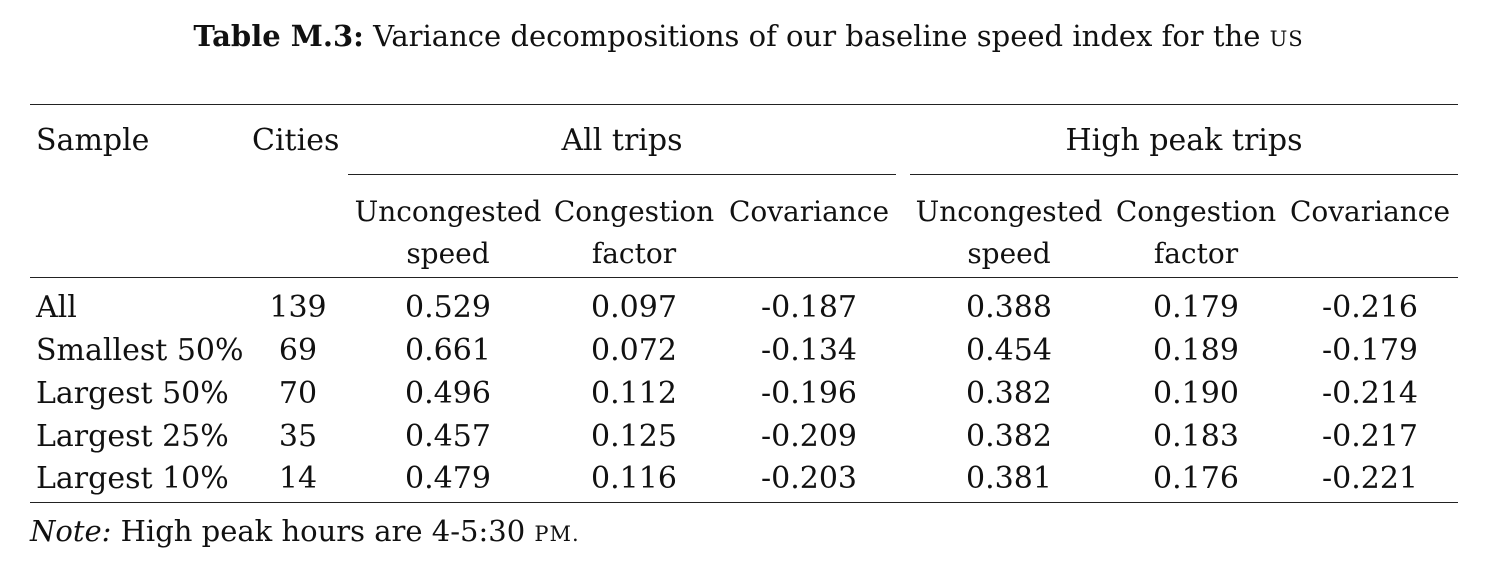 This screenshot has width=1497, height=563. I want to click on cell-all-uncongested: 0.479, so click(448, 478).